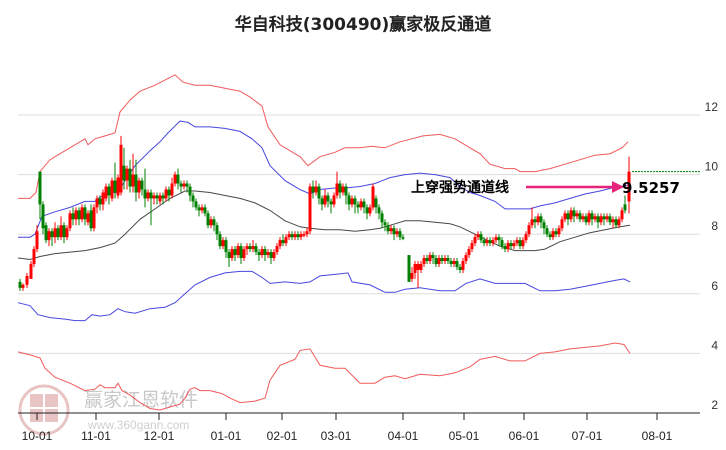 The height and width of the screenshot is (450, 726). I want to click on middle-line, so click(324, 225).